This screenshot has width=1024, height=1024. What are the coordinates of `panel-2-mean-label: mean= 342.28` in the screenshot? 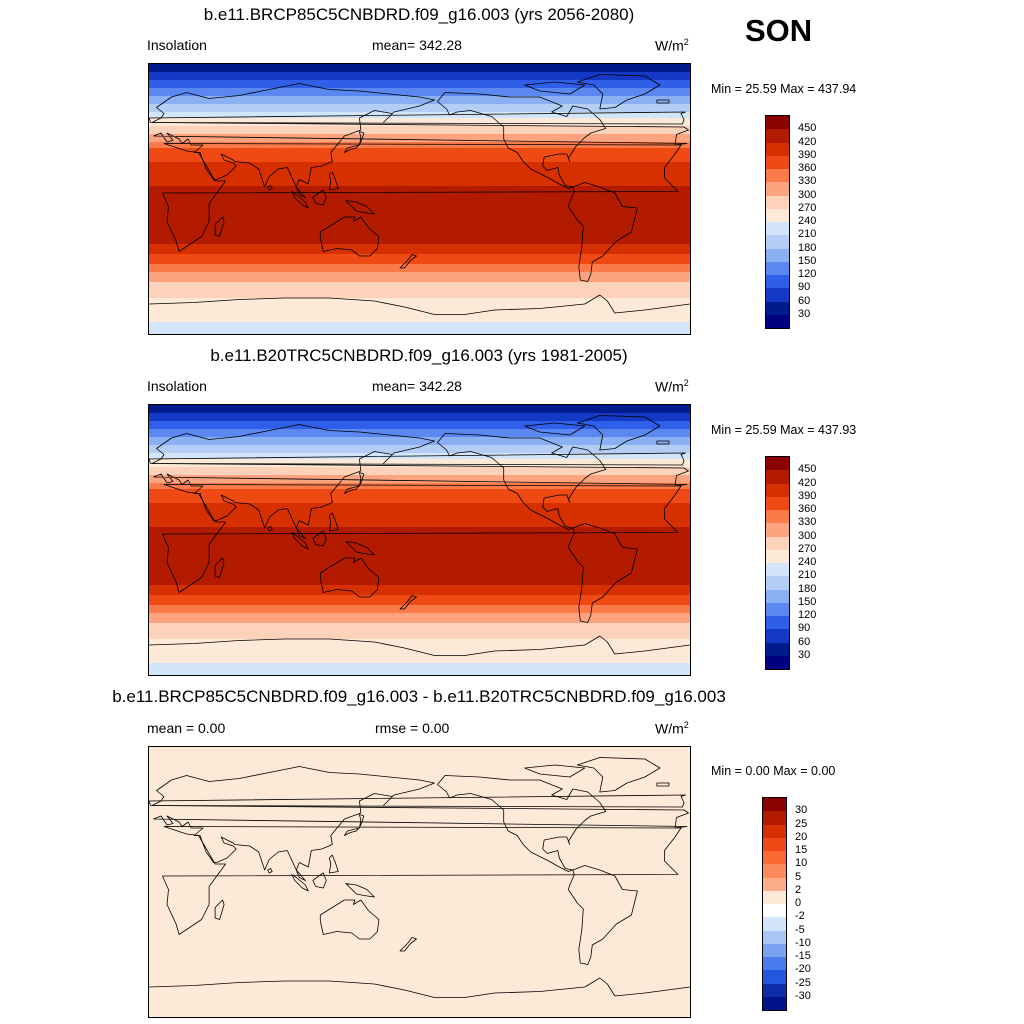 It's located at (417, 386).